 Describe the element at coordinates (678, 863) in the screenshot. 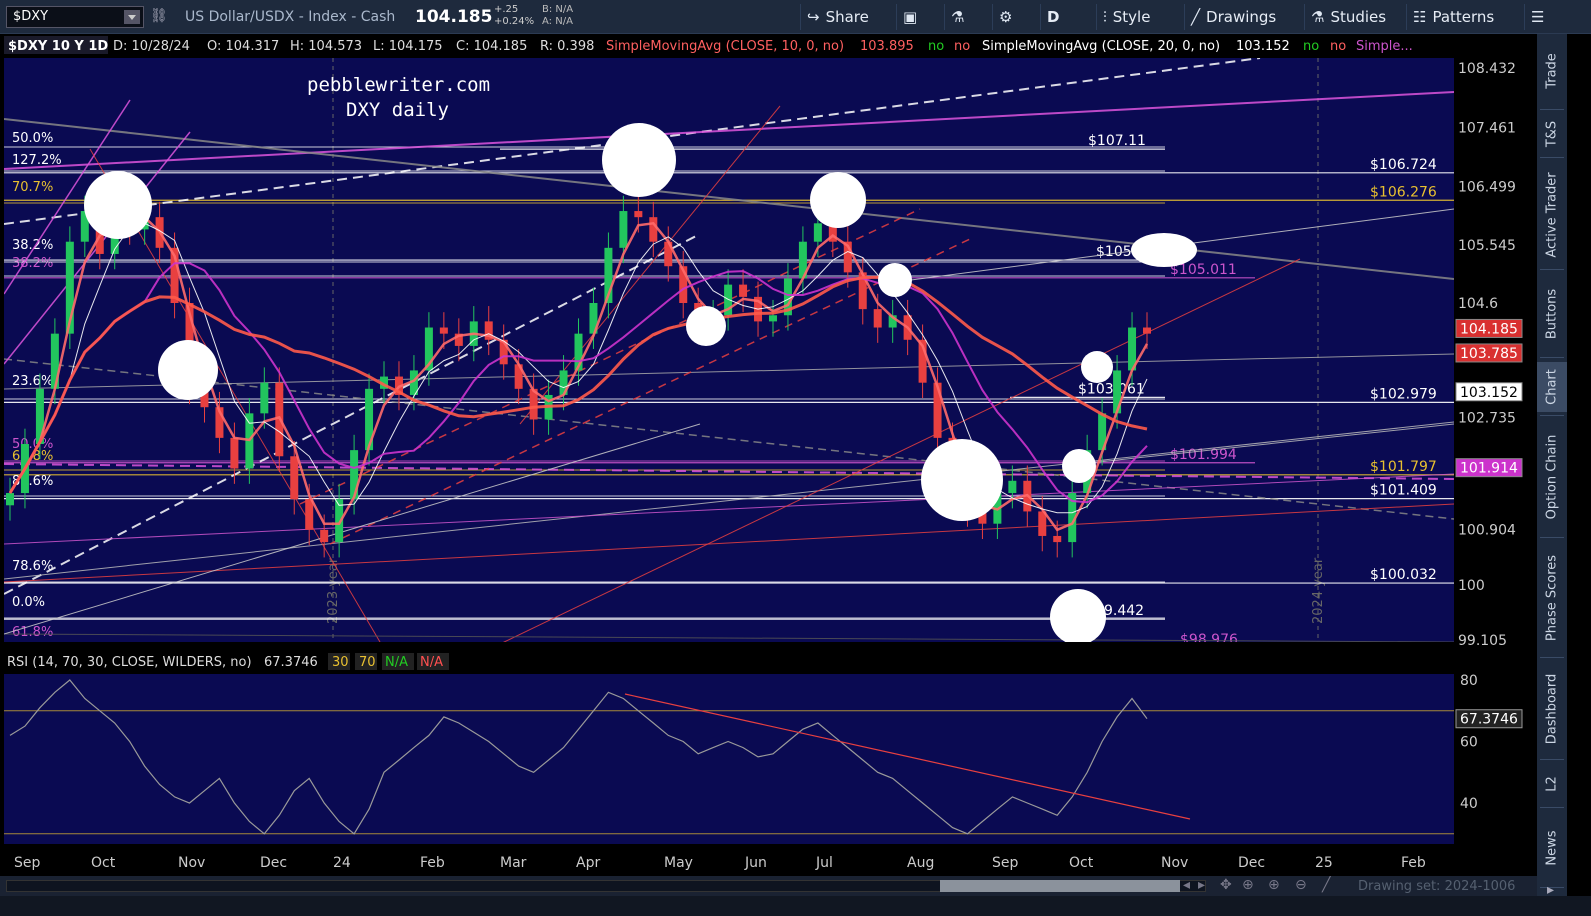

I see `x-tick-label: May` at that location.